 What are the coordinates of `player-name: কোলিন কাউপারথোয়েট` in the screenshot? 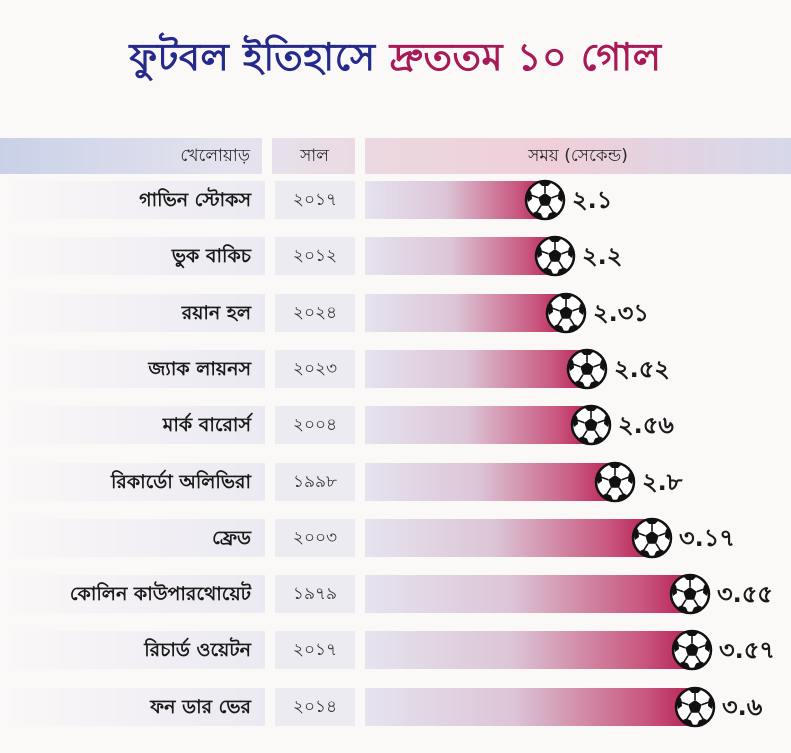 It's located at (160, 594).